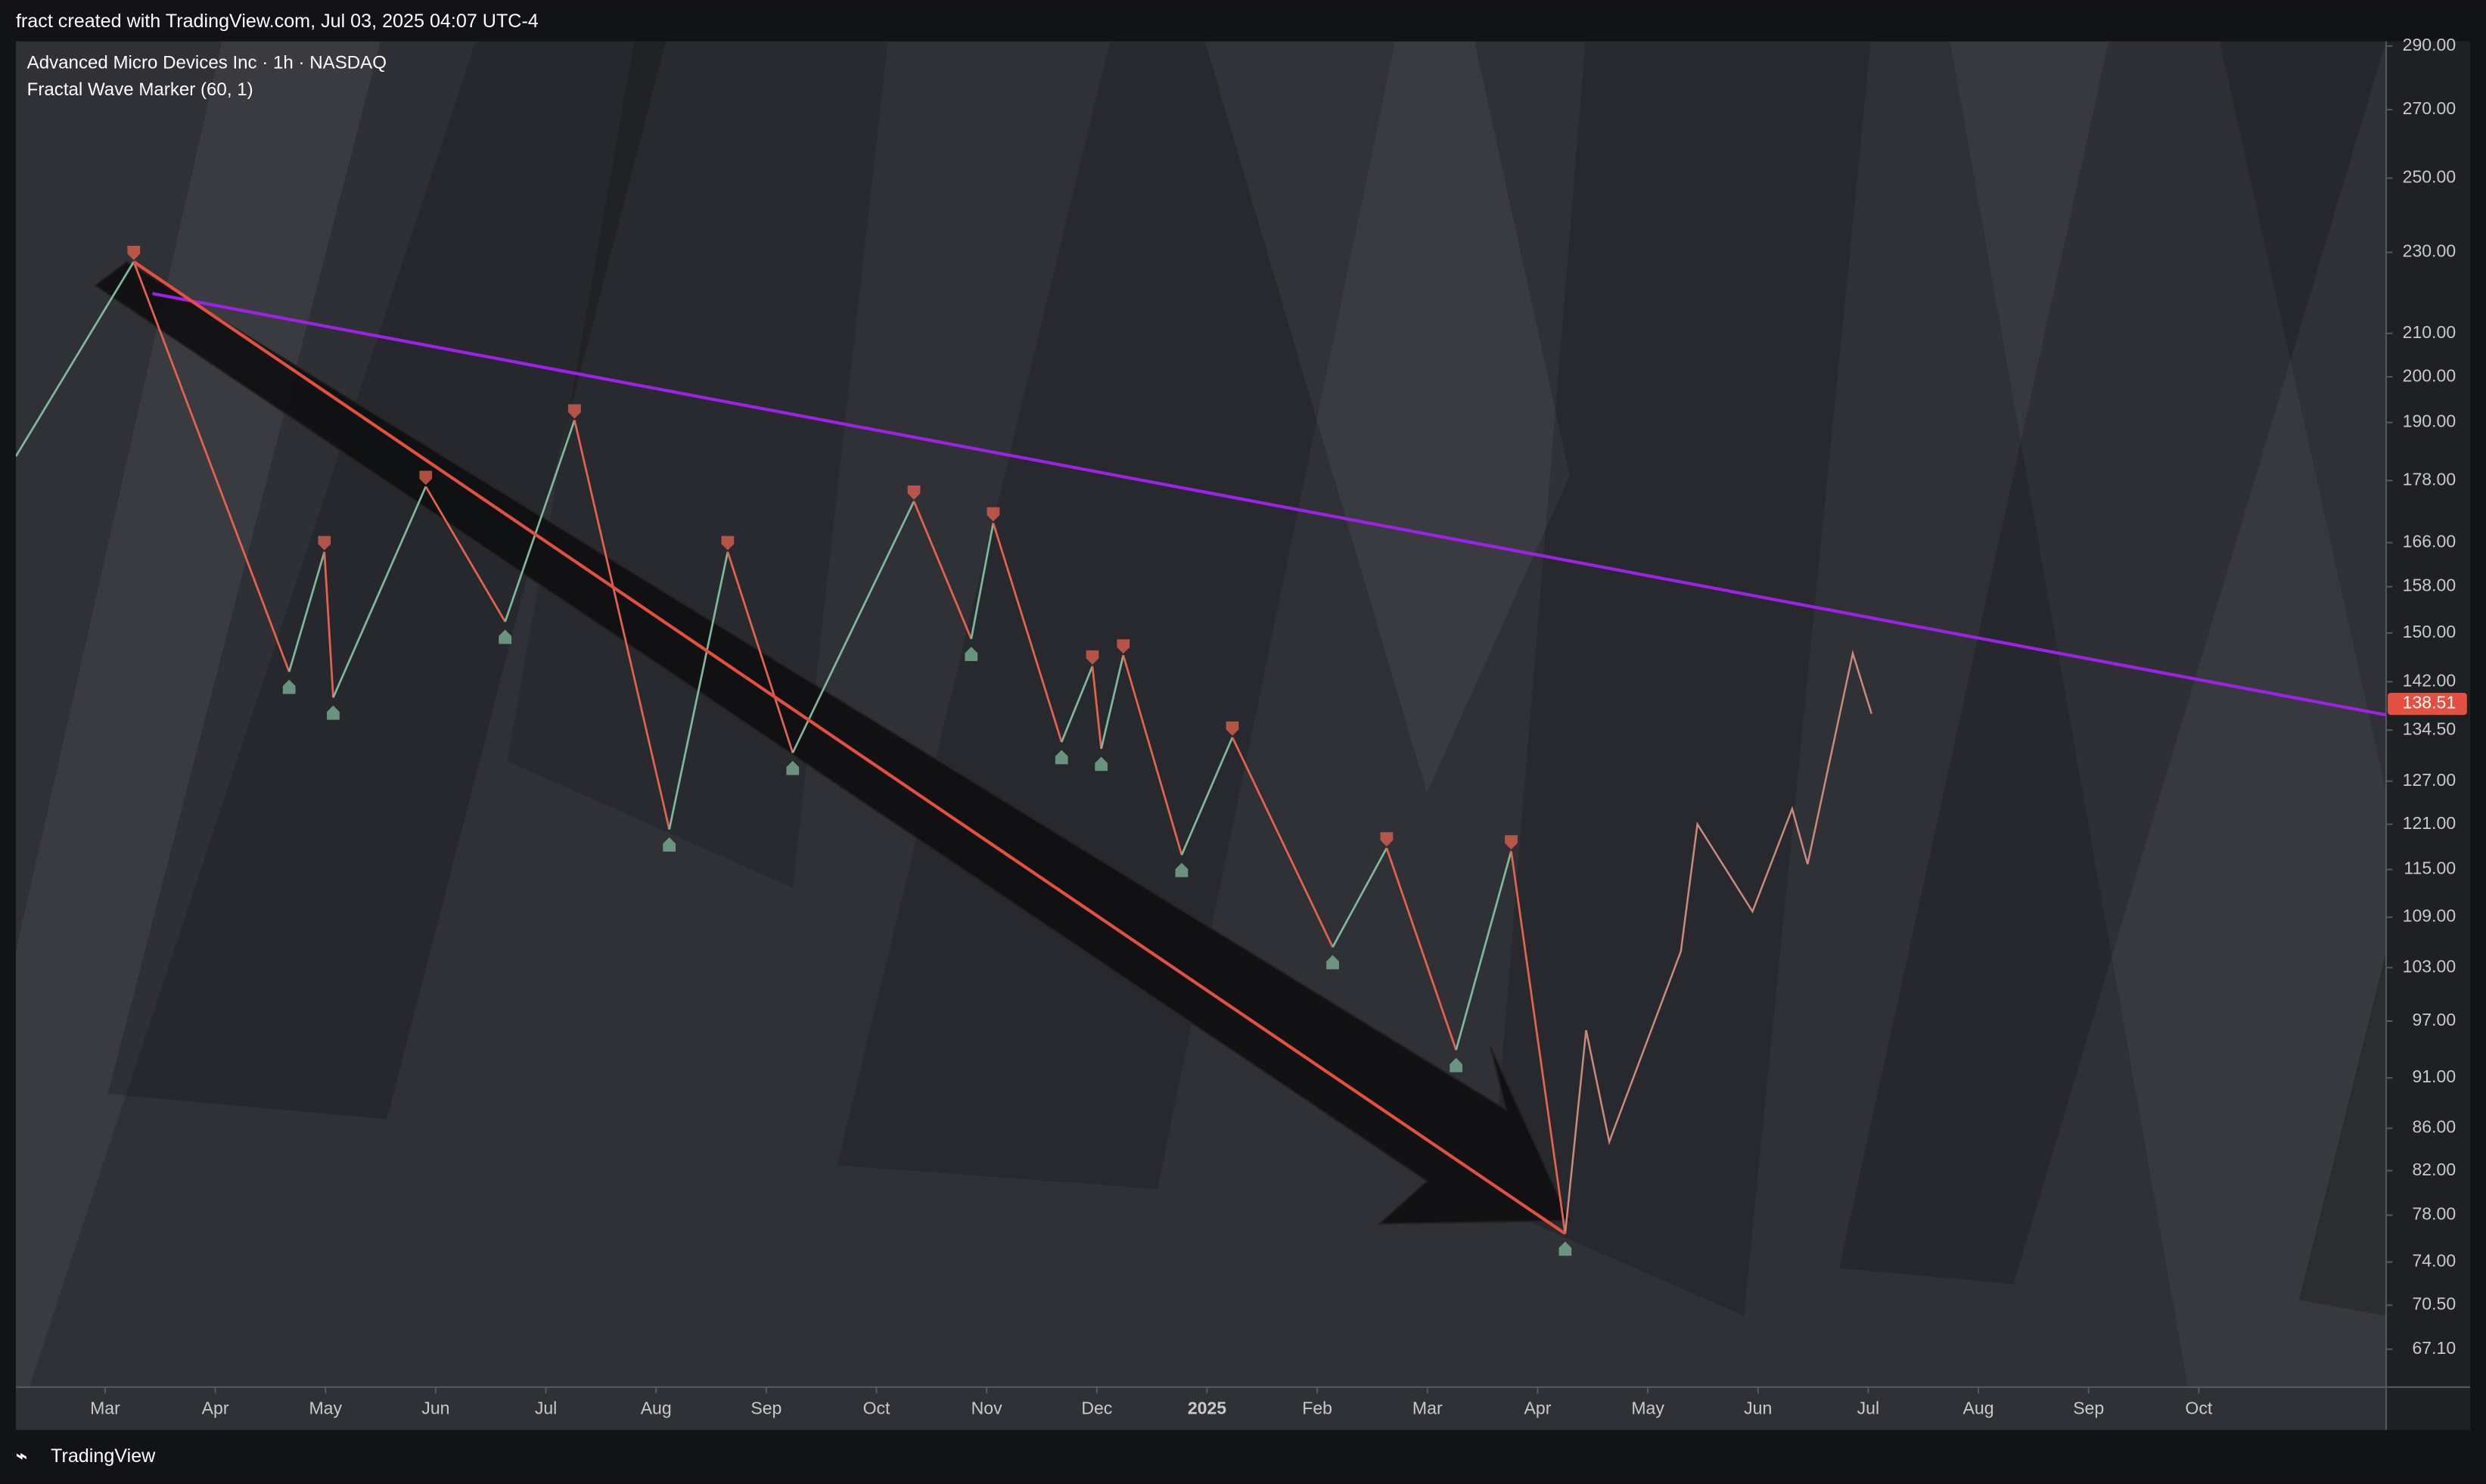  I want to click on y-tick-label: 290.00, so click(2429, 44).